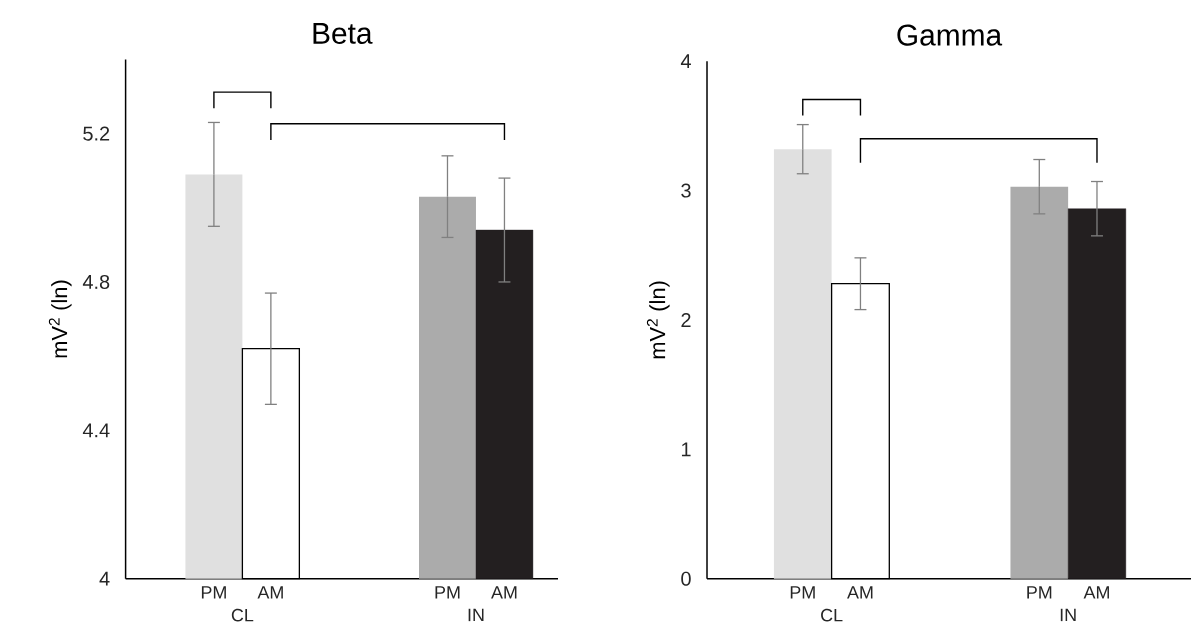  What do you see at coordinates (686, 320) in the screenshot?
I see `y-tick-label: 2` at bounding box center [686, 320].